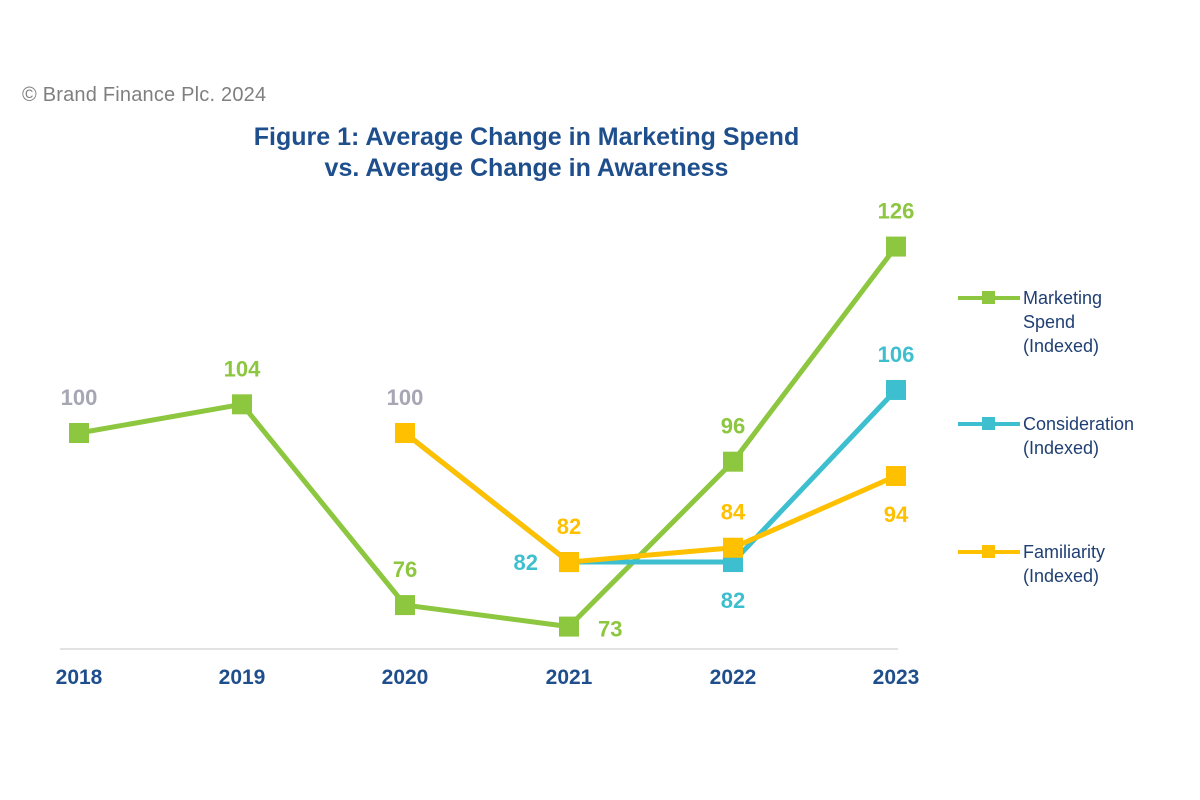 This screenshot has width=1200, height=800. I want to click on legend-label-line: Marketing, so click(1063, 298).